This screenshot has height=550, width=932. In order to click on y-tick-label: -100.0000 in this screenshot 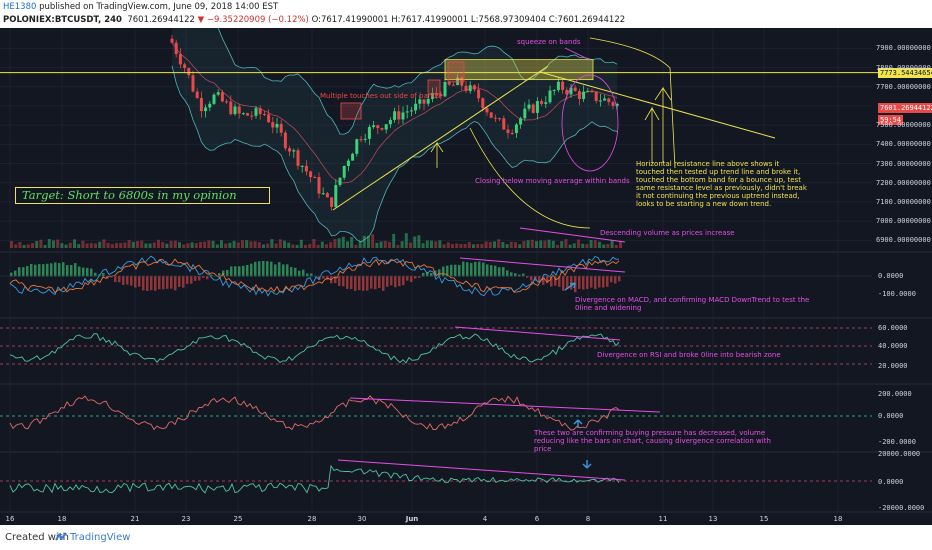, I will do `click(897, 294)`.